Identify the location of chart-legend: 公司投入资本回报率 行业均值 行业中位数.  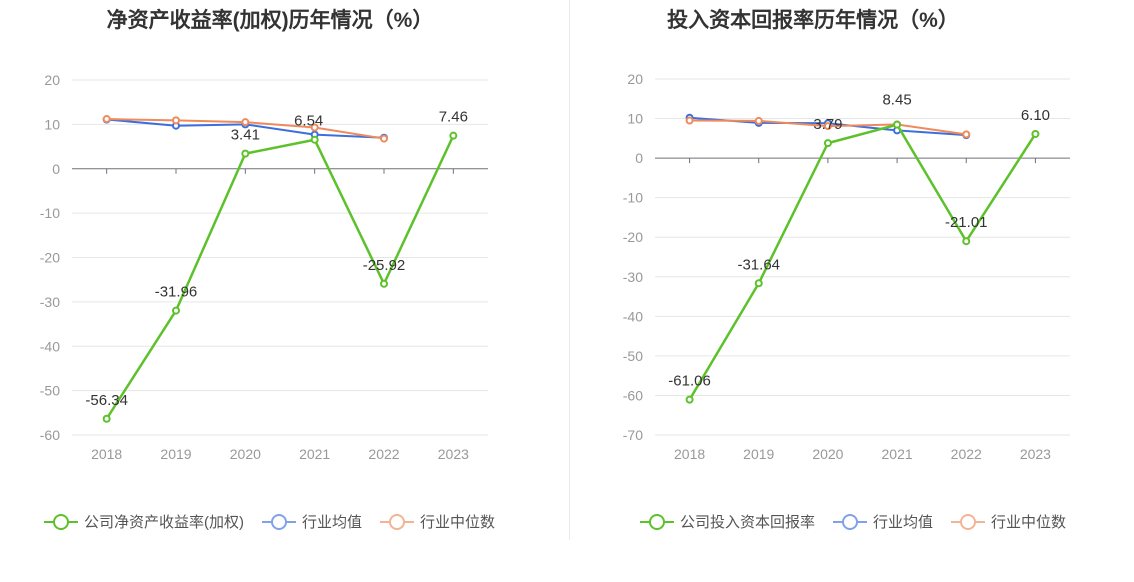
(862, 521).